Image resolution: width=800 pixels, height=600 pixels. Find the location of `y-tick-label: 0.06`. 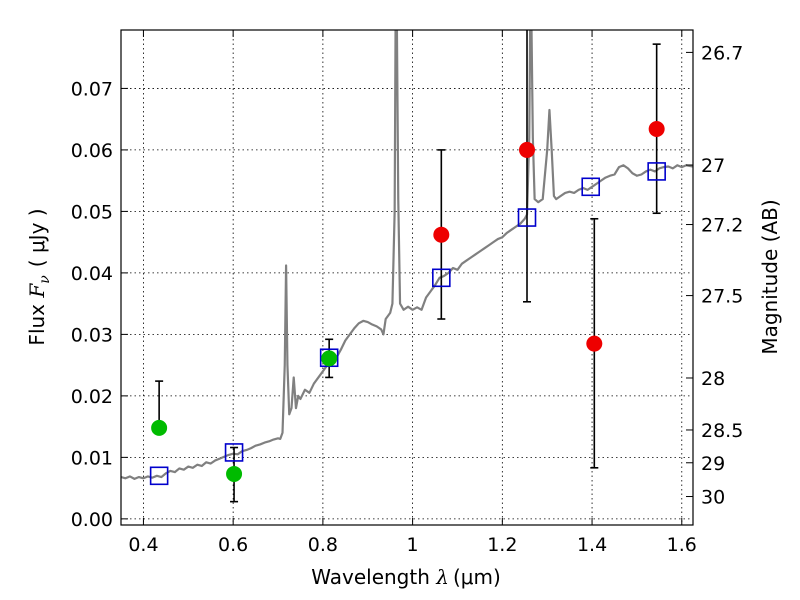

y-tick-label: 0.06 is located at coordinates (92, 151).